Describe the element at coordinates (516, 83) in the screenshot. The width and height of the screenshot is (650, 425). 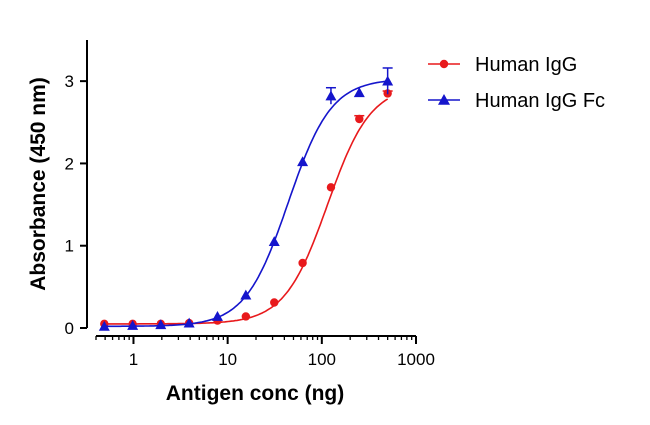
I see `legend: Human IgG Human IgG Fc` at that location.